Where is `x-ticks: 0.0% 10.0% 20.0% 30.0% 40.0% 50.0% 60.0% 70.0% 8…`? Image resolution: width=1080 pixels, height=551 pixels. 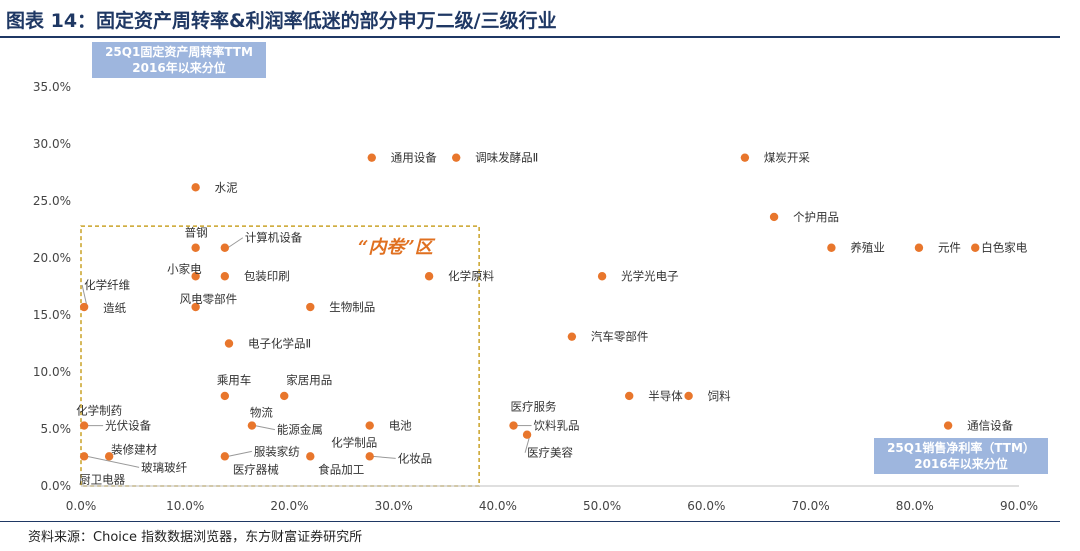 x-ticks: 0.0% 10.0% 20.0% 30.0% 40.0% 50.0% 60.0% 70.0% 8… is located at coordinates (552, 506).